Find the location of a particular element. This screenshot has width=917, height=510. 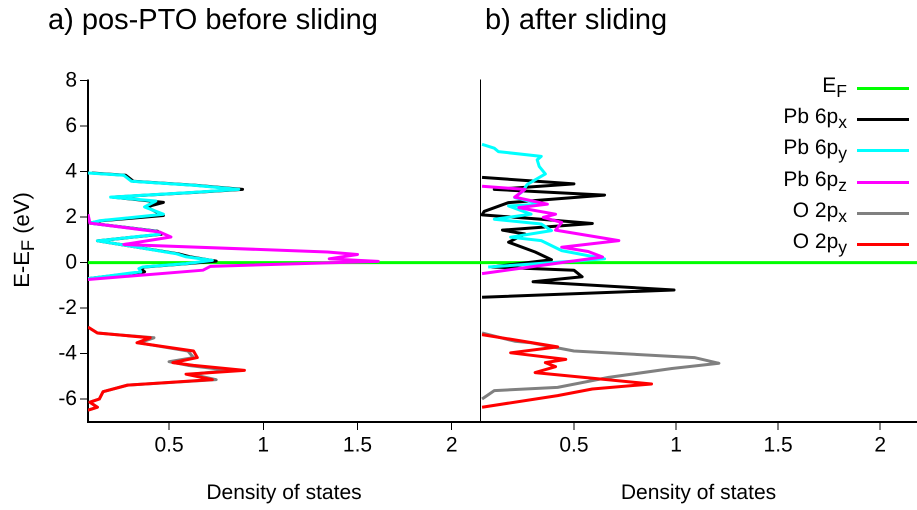

y-tick-label: 0 is located at coordinates (71, 262).